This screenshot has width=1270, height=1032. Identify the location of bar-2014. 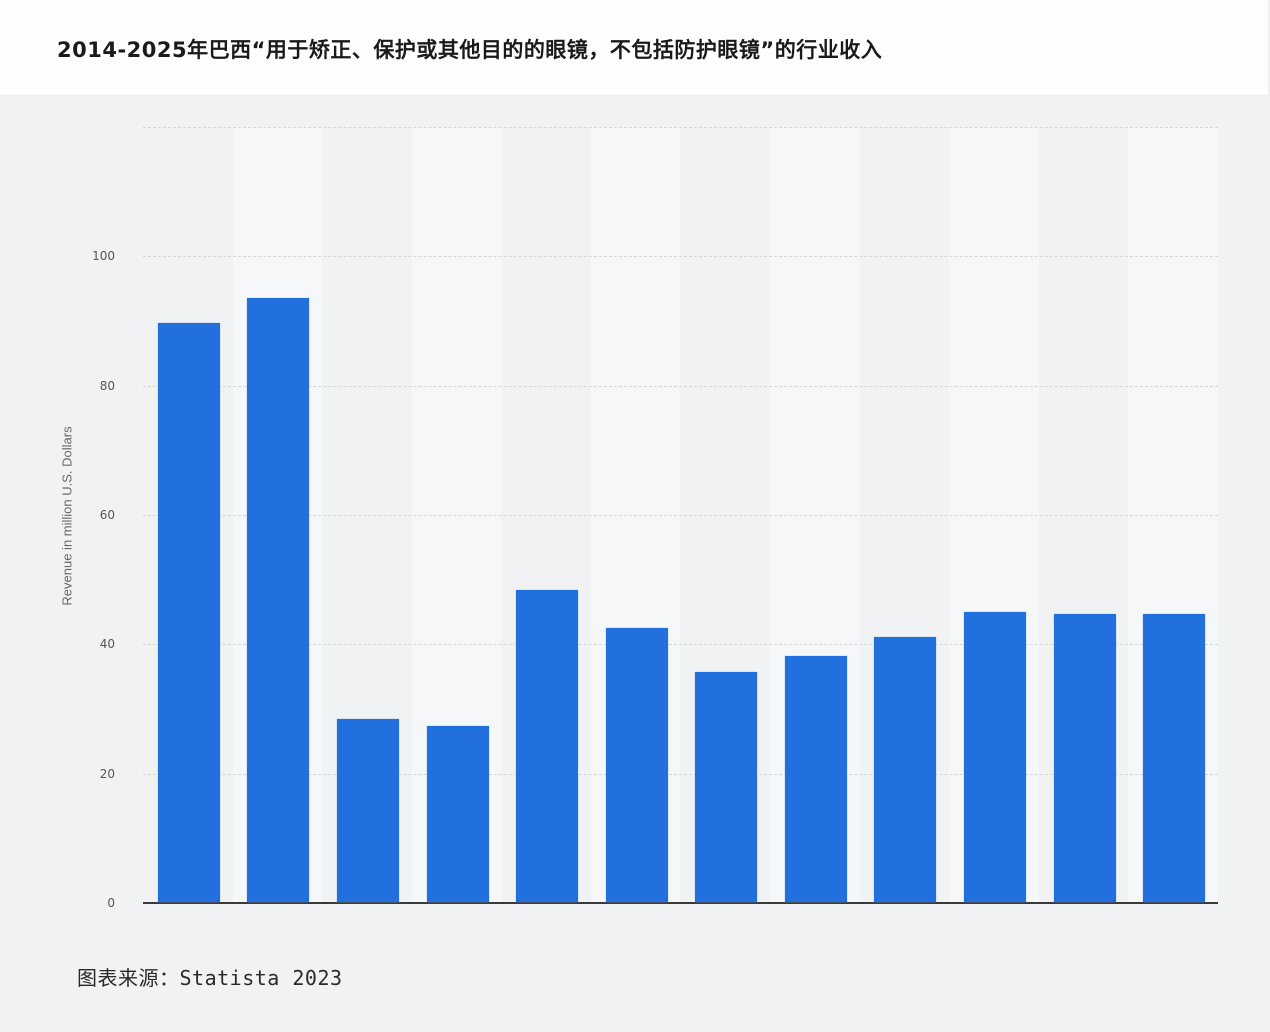
(188, 612).